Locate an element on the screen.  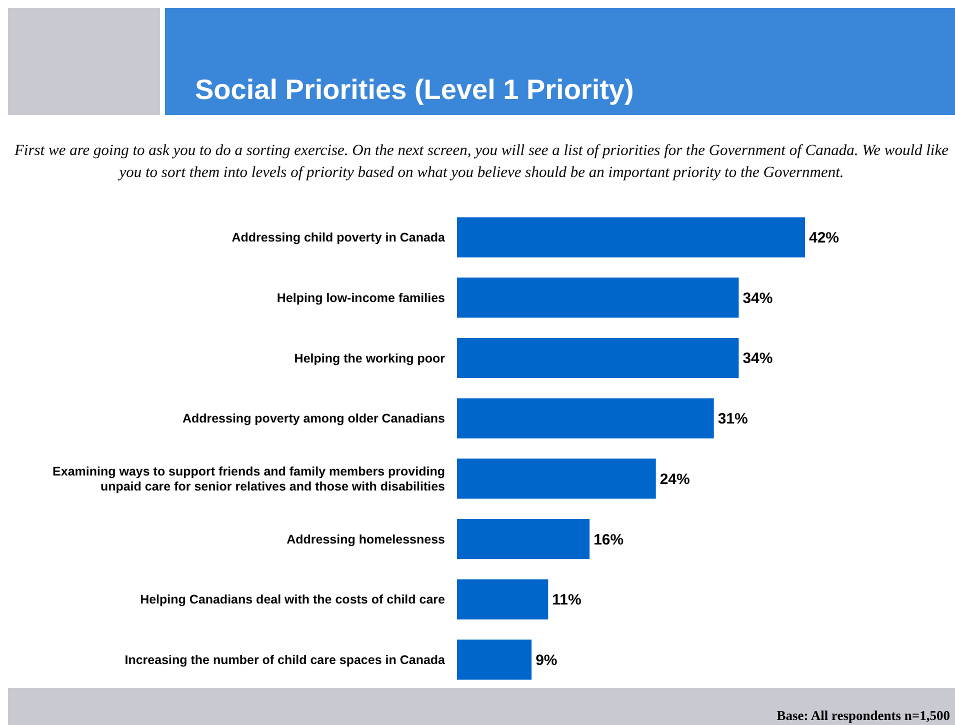
y-tick-label: Helping low-income families is located at coordinates (361, 298).